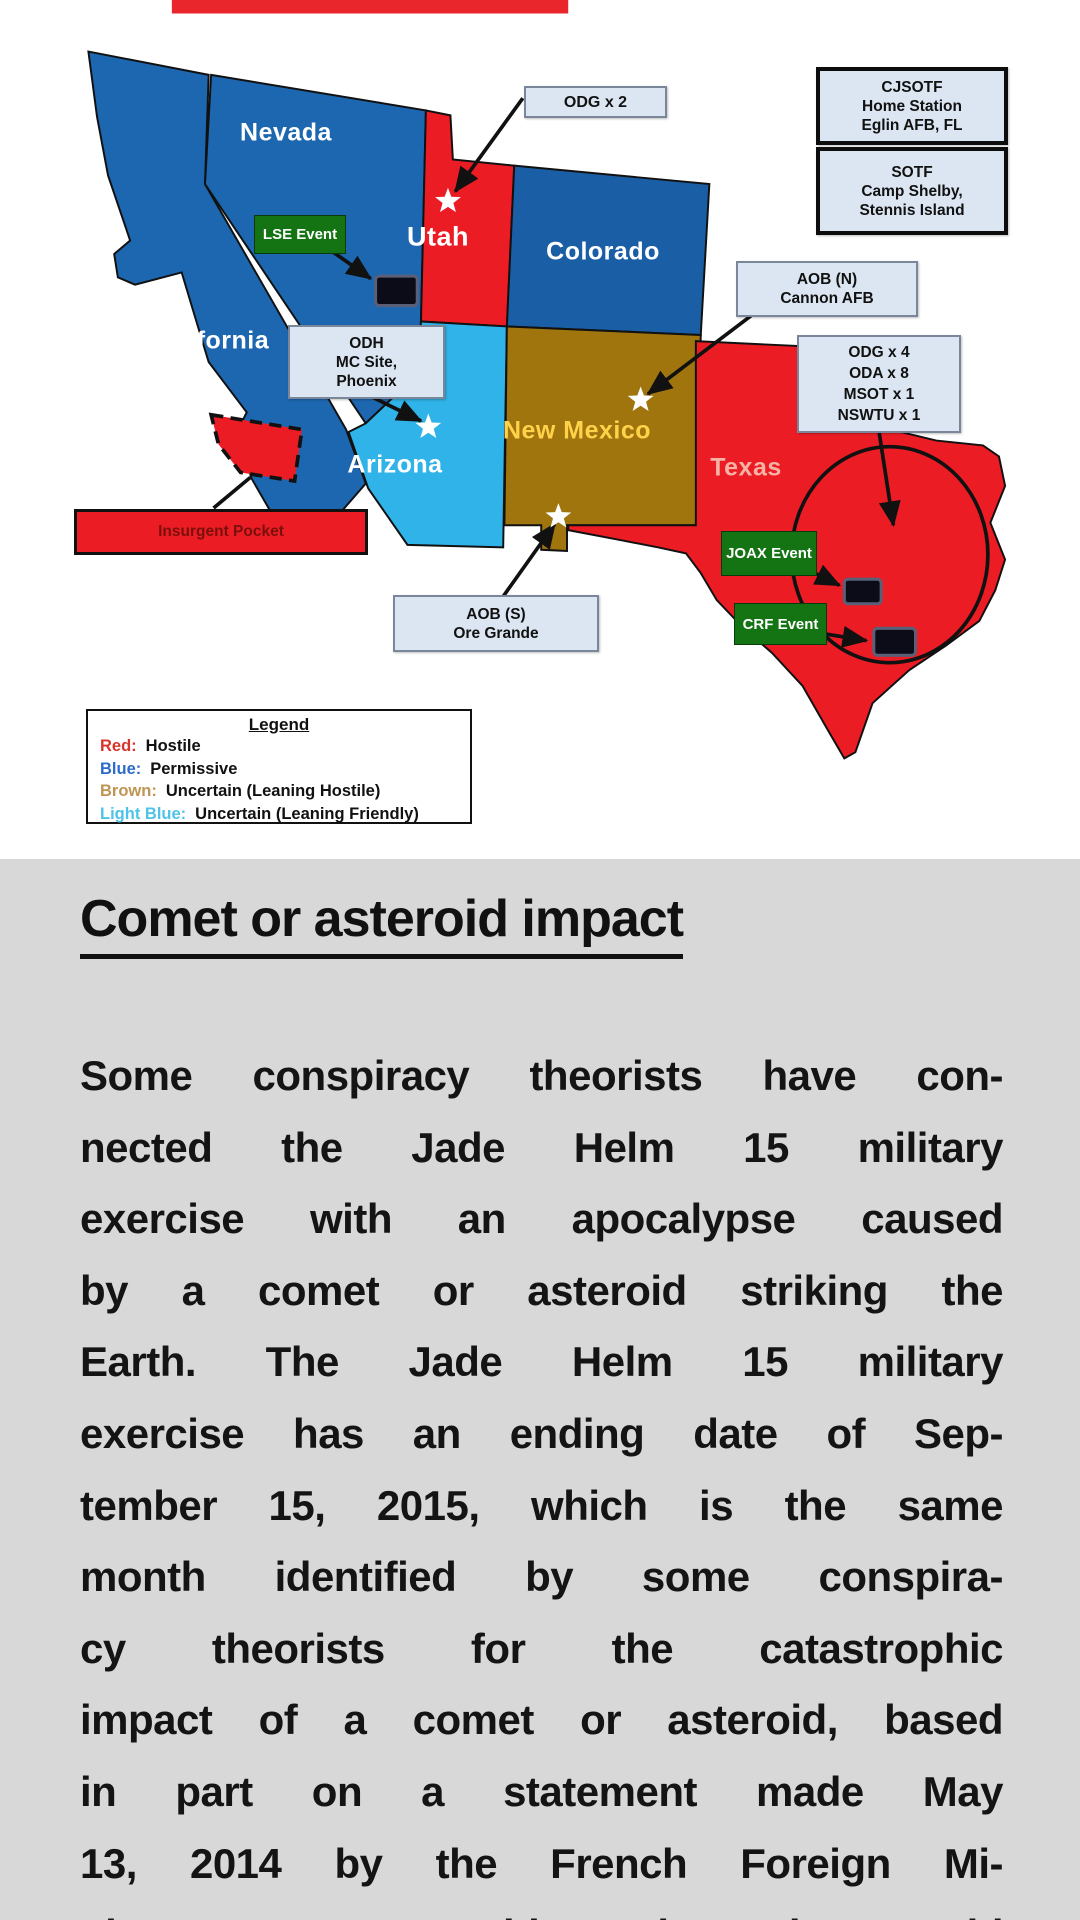 Image resolution: width=1080 pixels, height=1920 pixels. I want to click on arrow-lse-to-site, so click(350, 264).